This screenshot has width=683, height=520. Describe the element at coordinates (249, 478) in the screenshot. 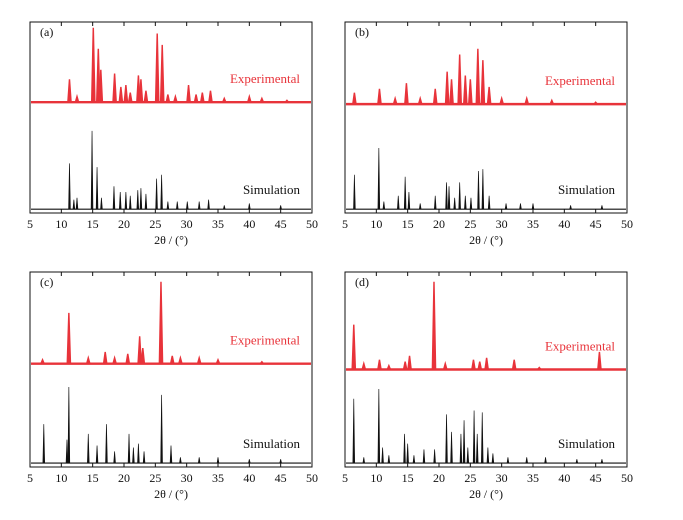

I see `x-tick-label: 40` at that location.